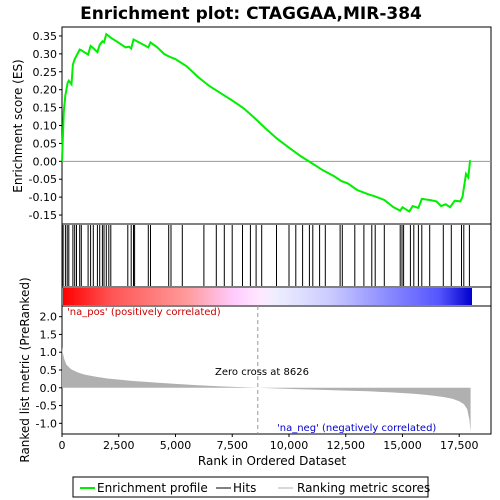  Describe the element at coordinates (45, 161) in the screenshot. I see `es-y-tick-label: 0.00` at that location.